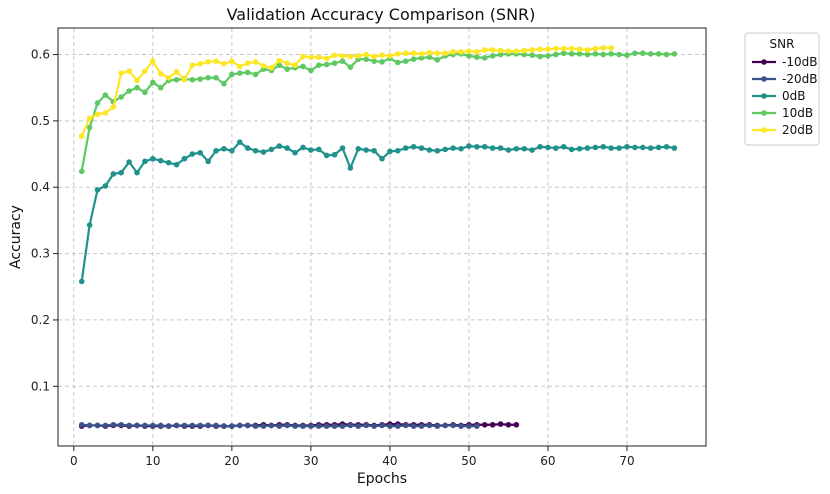 This screenshot has width=830, height=494. Describe the element at coordinates (764, 62) in the screenshot. I see `legend-swatch-marker` at that location.